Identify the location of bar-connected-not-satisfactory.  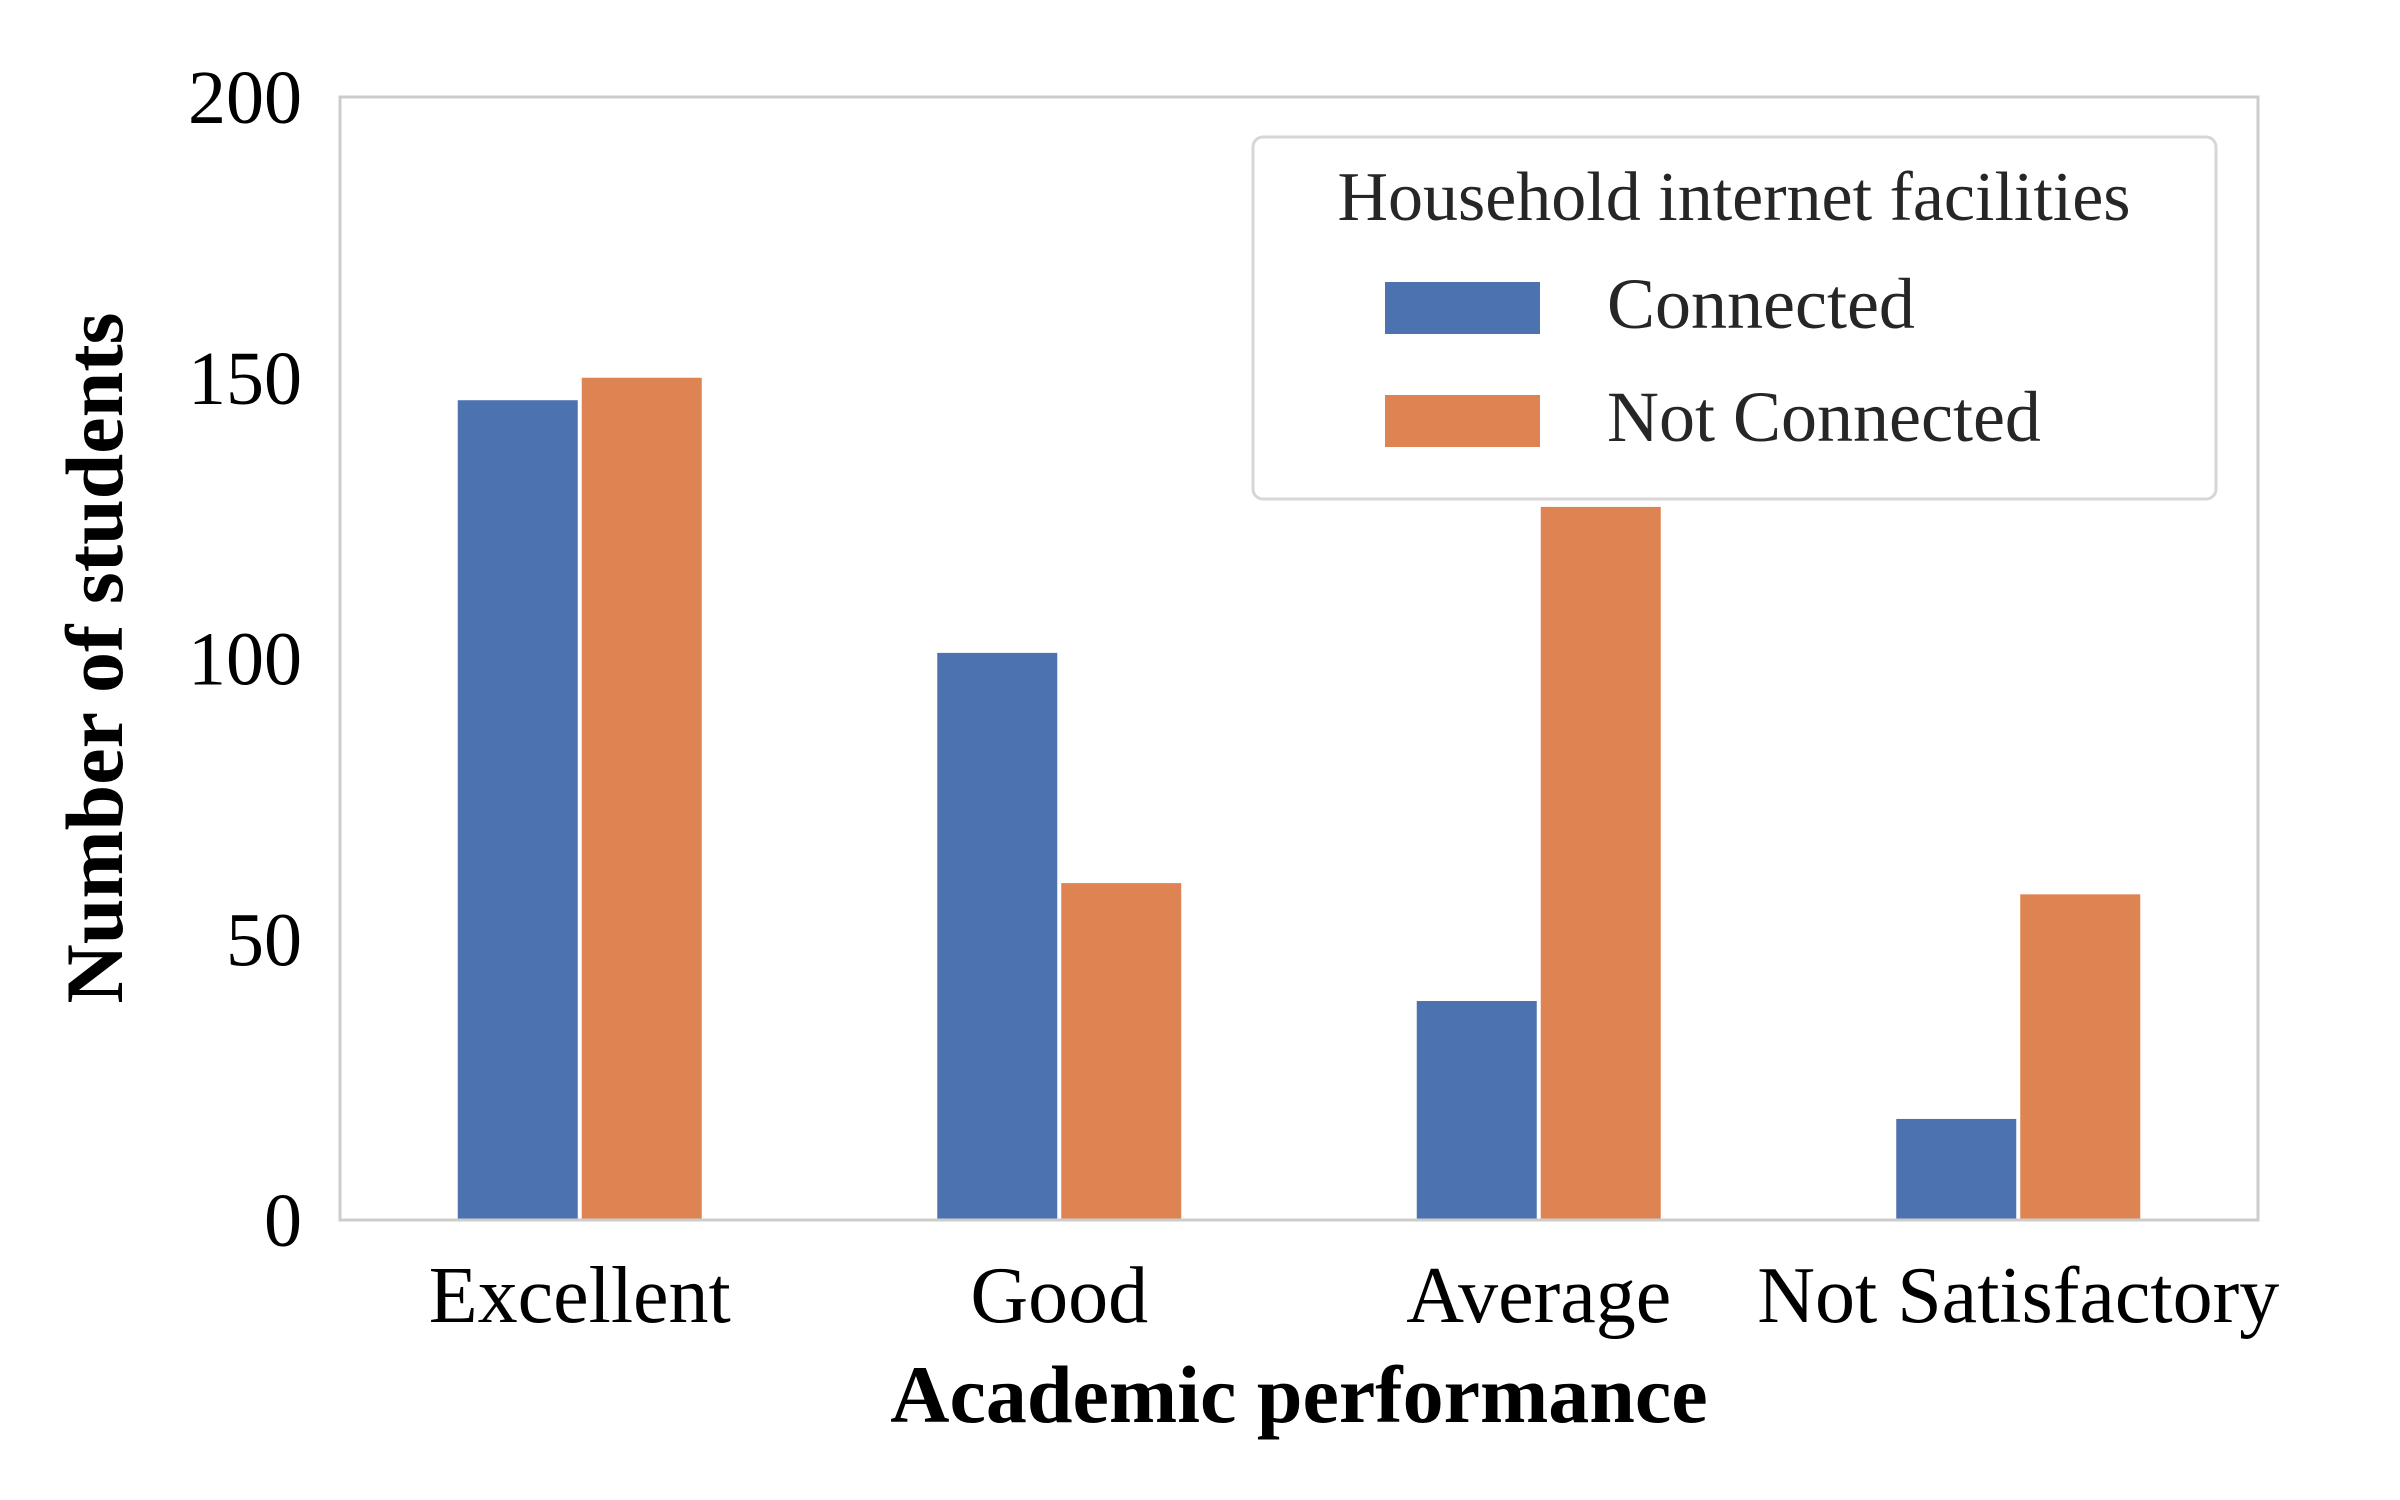
(1956, 1169).